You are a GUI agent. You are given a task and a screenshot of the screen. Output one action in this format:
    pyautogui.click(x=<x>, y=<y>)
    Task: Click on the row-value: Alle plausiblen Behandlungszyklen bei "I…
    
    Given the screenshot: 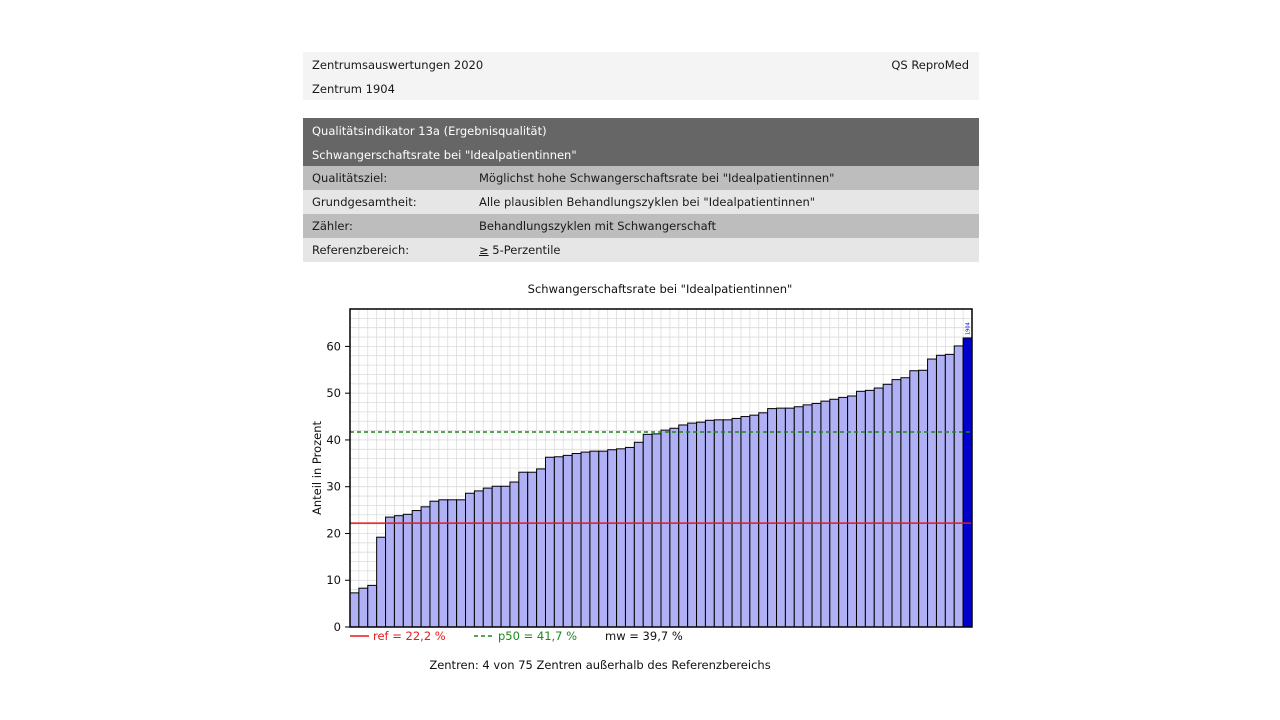 What is the action you would take?
    pyautogui.click(x=647, y=202)
    